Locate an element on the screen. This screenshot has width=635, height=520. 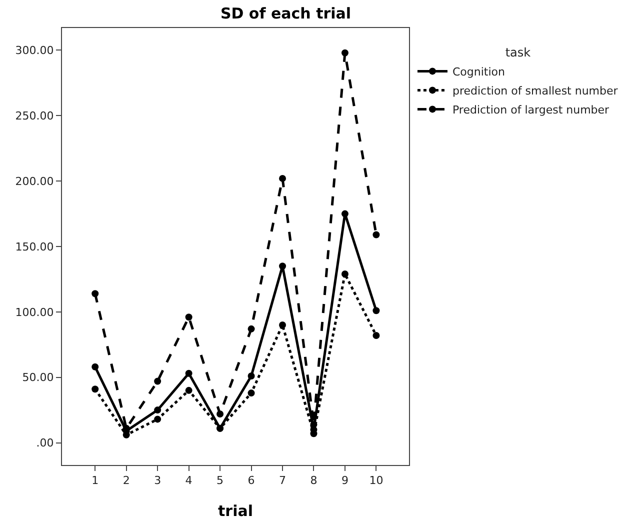
x-tick-label: 8 is located at coordinates (314, 481).